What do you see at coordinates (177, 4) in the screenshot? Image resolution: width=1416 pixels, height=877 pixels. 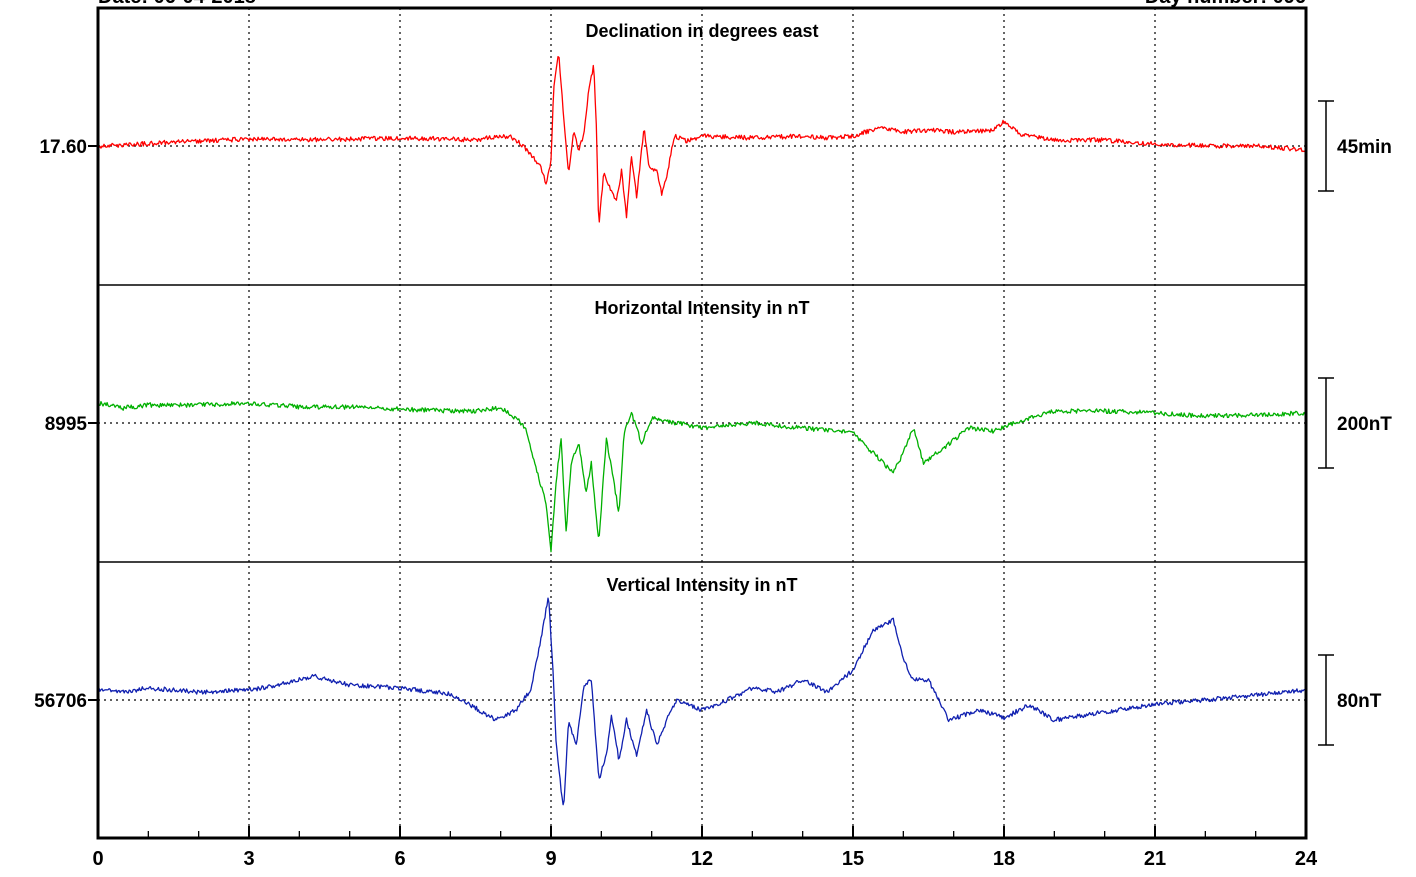 I see `date-label: Date: 06-04-2018` at bounding box center [177, 4].